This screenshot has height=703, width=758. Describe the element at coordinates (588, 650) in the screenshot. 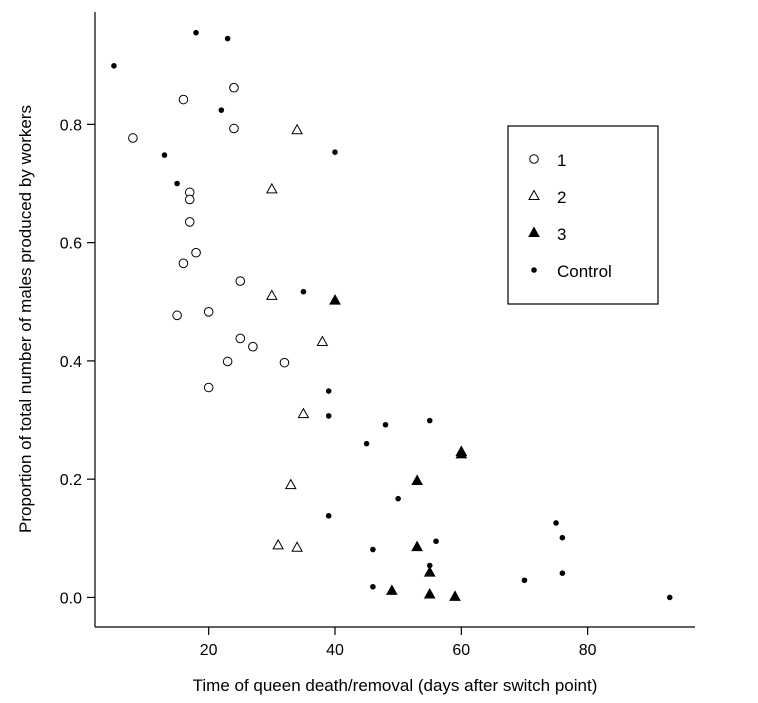

I see `x-tick-label: 80` at that location.